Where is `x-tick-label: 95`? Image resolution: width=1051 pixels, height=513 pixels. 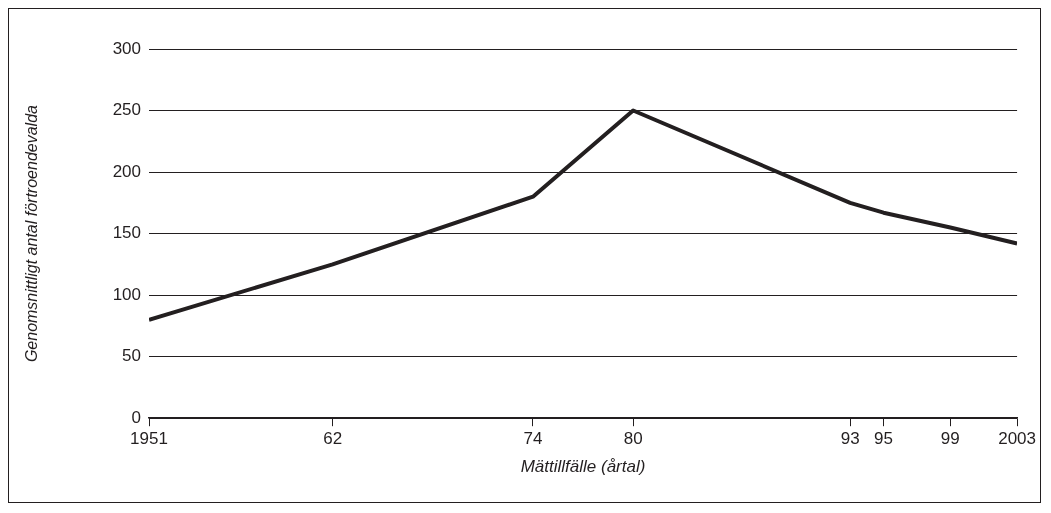
x-tick-label: 95 is located at coordinates (883, 439).